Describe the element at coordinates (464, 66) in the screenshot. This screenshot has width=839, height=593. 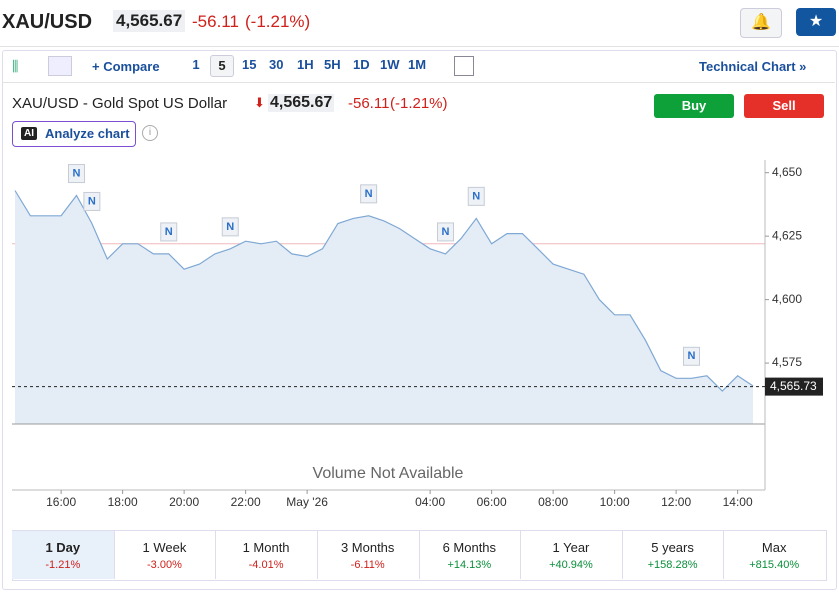
I see `settings-icon` at that location.